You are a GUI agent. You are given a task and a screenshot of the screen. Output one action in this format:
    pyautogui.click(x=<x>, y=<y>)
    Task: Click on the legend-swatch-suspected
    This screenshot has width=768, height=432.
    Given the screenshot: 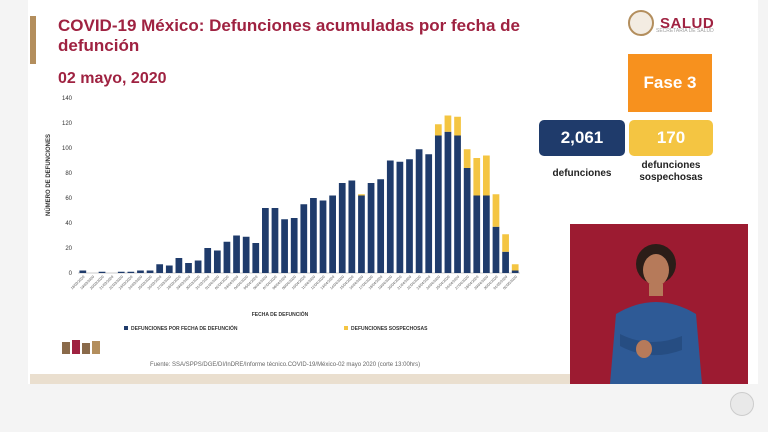 What is the action you would take?
    pyautogui.click(x=346, y=328)
    